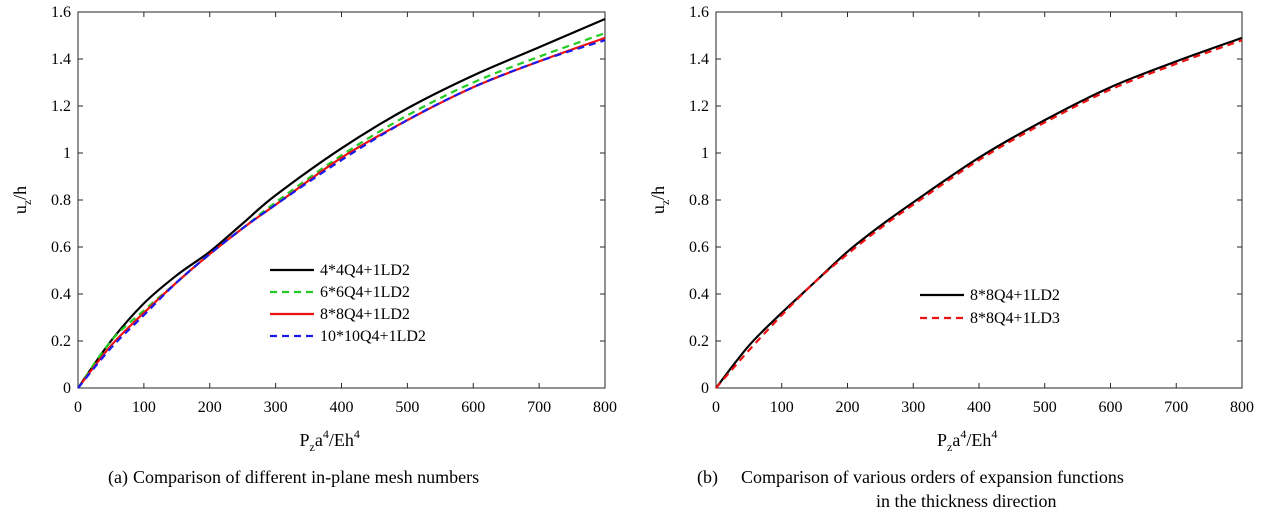 The height and width of the screenshot is (518, 1270). What do you see at coordinates (1015, 295) in the screenshot?
I see `legend-label-1: 8*8Q4+1LD2` at bounding box center [1015, 295].